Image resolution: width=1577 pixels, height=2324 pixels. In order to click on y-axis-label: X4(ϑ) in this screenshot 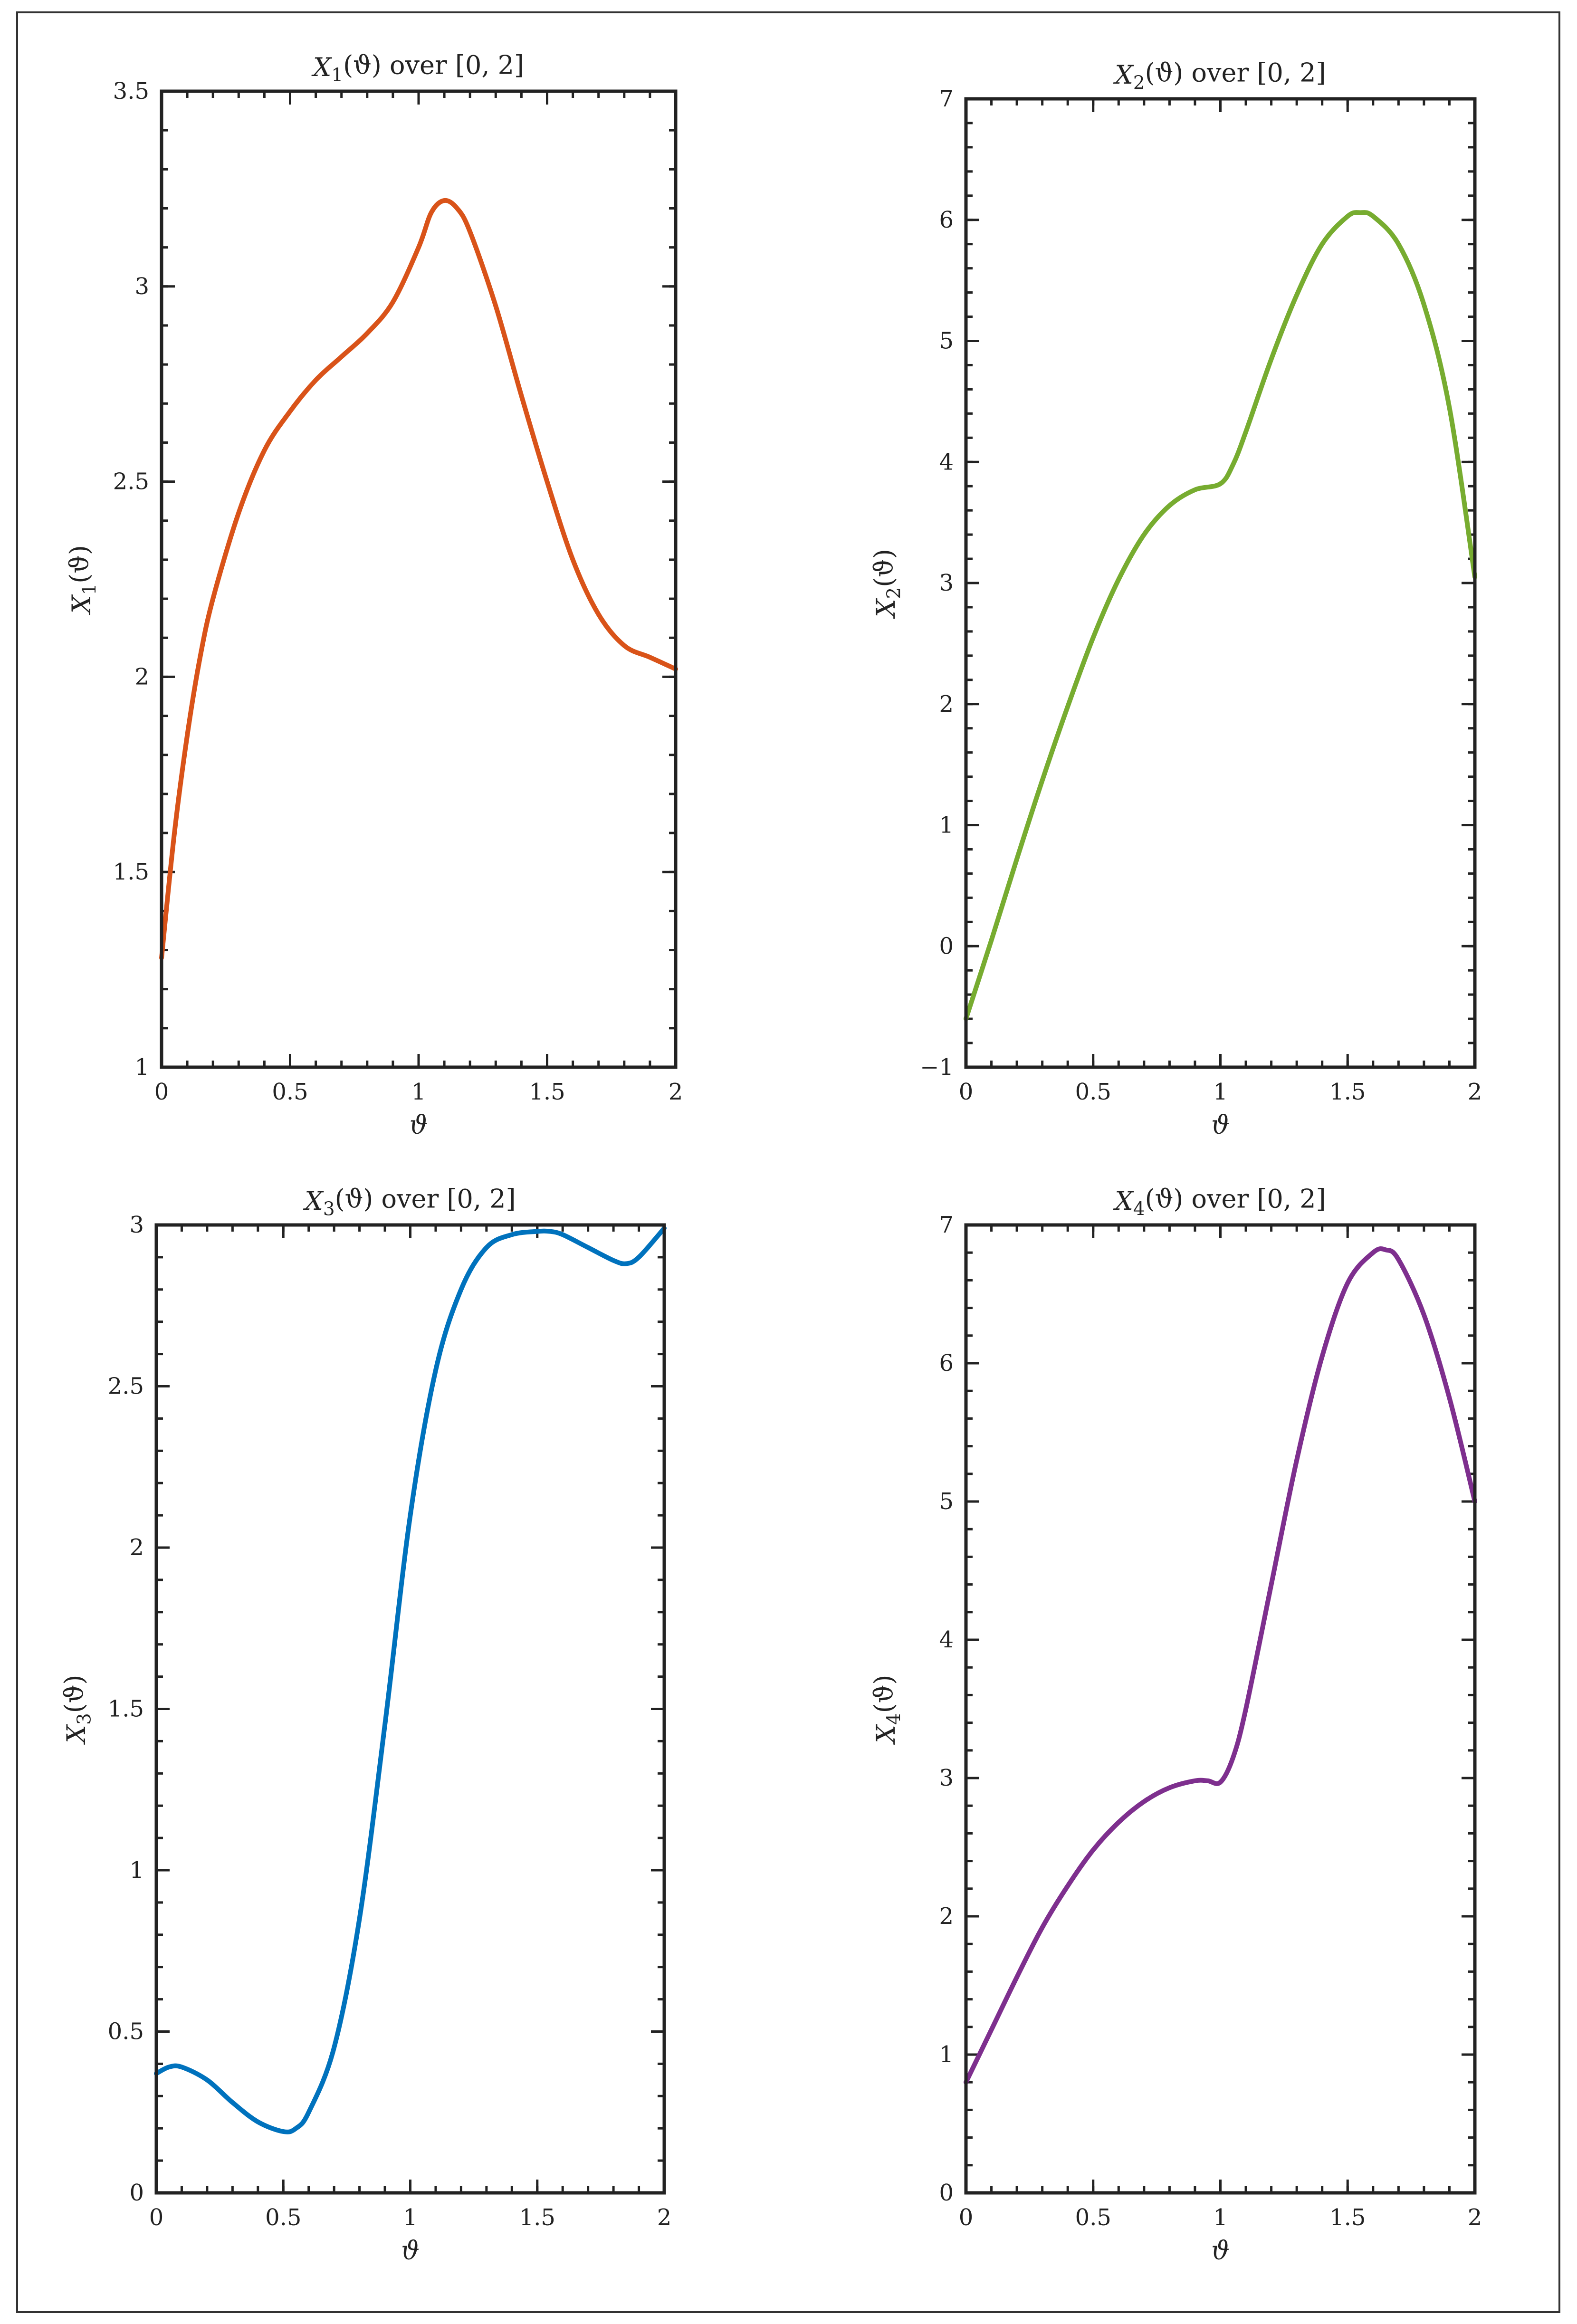, I will do `click(887, 1710)`.